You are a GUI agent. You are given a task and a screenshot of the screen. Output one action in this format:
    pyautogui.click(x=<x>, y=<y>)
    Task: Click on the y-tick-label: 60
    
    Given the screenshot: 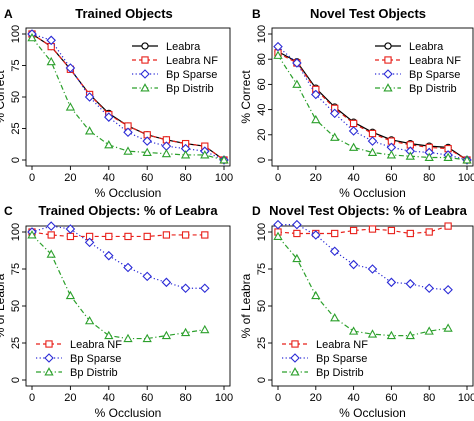 What is the action you would take?
    pyautogui.click(x=262, y=84)
    